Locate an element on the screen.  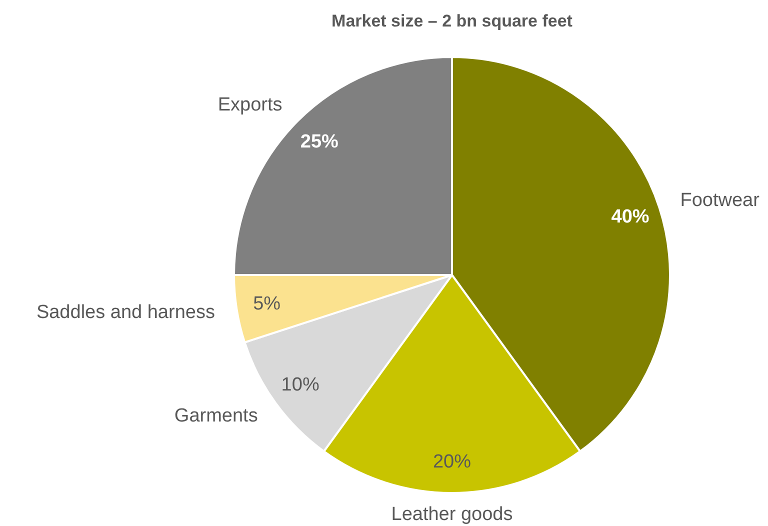
slice-label: Garments is located at coordinates (216, 415).